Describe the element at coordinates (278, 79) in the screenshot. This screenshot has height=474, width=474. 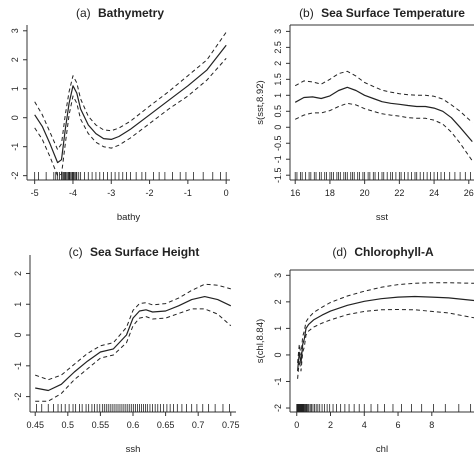
I see `y-tick-label: 1.5` at that location.